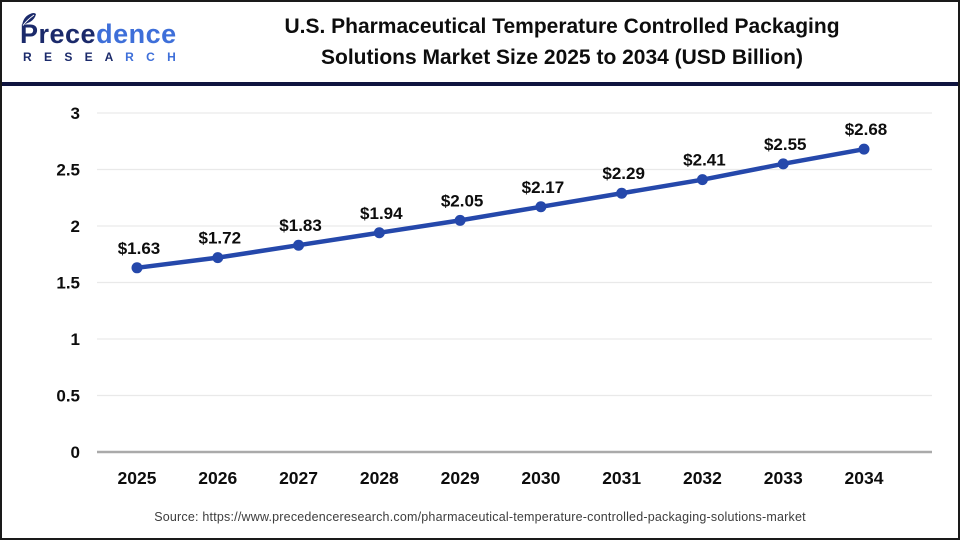  What do you see at coordinates (543, 187) in the screenshot?
I see `data-point-label: $2.17` at bounding box center [543, 187].